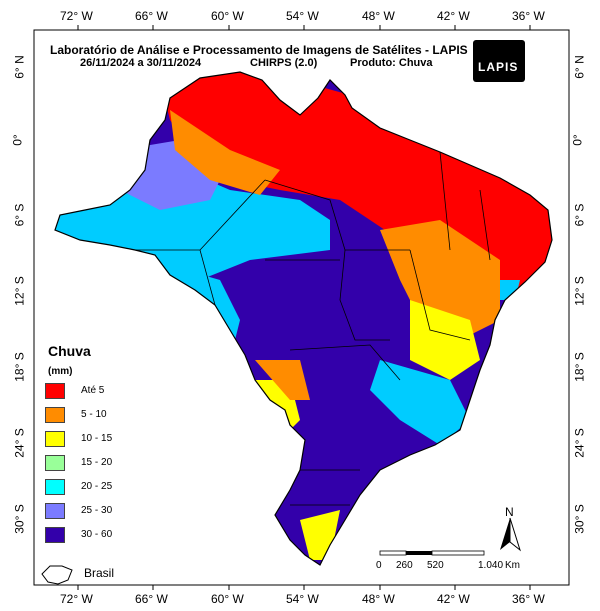 This screenshot has height=611, width=600. I want to click on lon-label-top: 60° W, so click(227, 16).